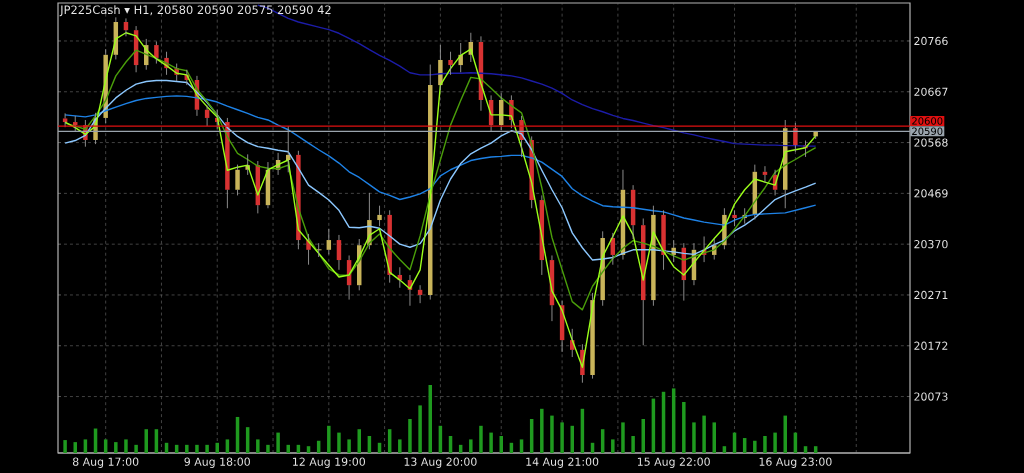 The height and width of the screenshot is (473, 1024). Describe the element at coordinates (562, 462) in the screenshot. I see `x-tick-label: 14 Aug 21:00` at that location.